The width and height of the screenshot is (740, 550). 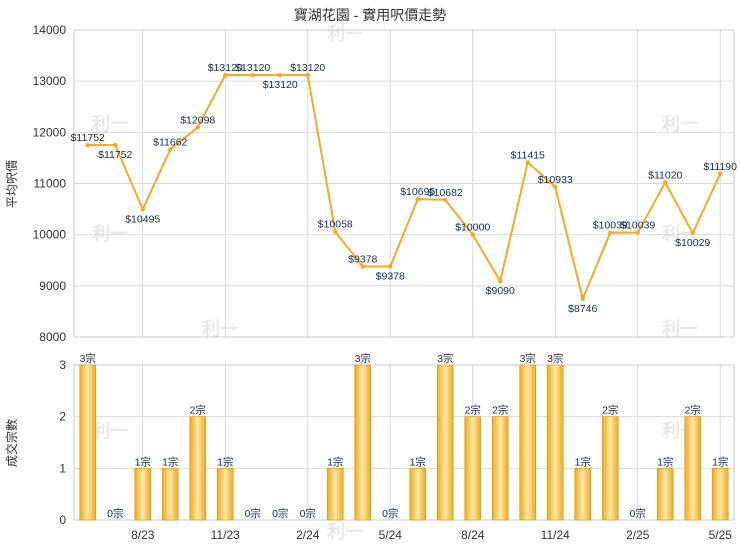 What do you see at coordinates (143, 535) in the screenshot?
I see `x-tick-label: 8/23` at bounding box center [143, 535].